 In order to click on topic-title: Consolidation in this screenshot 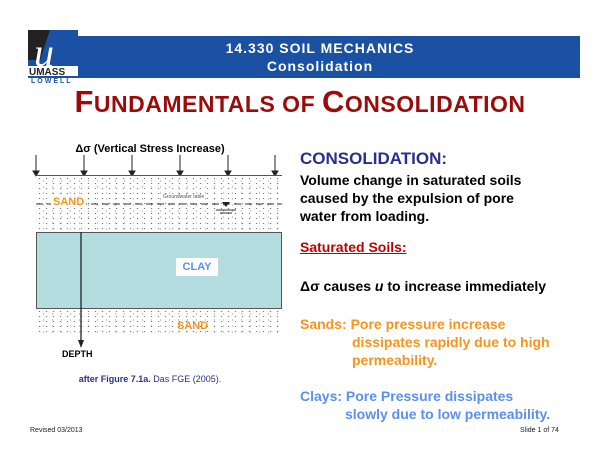, I will do `click(320, 66)`.